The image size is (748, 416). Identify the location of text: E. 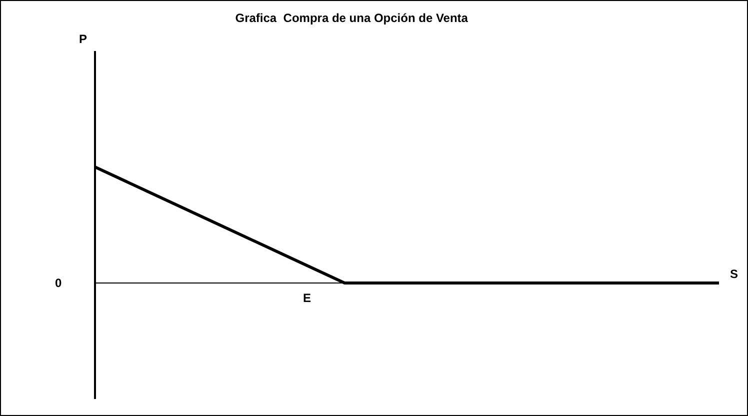
(307, 298).